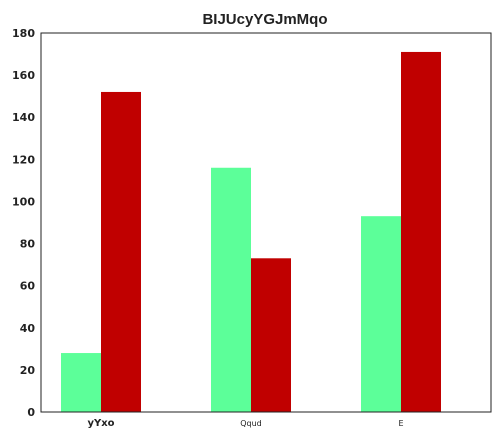 The image size is (504, 446). What do you see at coordinates (121, 251) in the screenshot?
I see `bar-series2-yYxo` at bounding box center [121, 251].